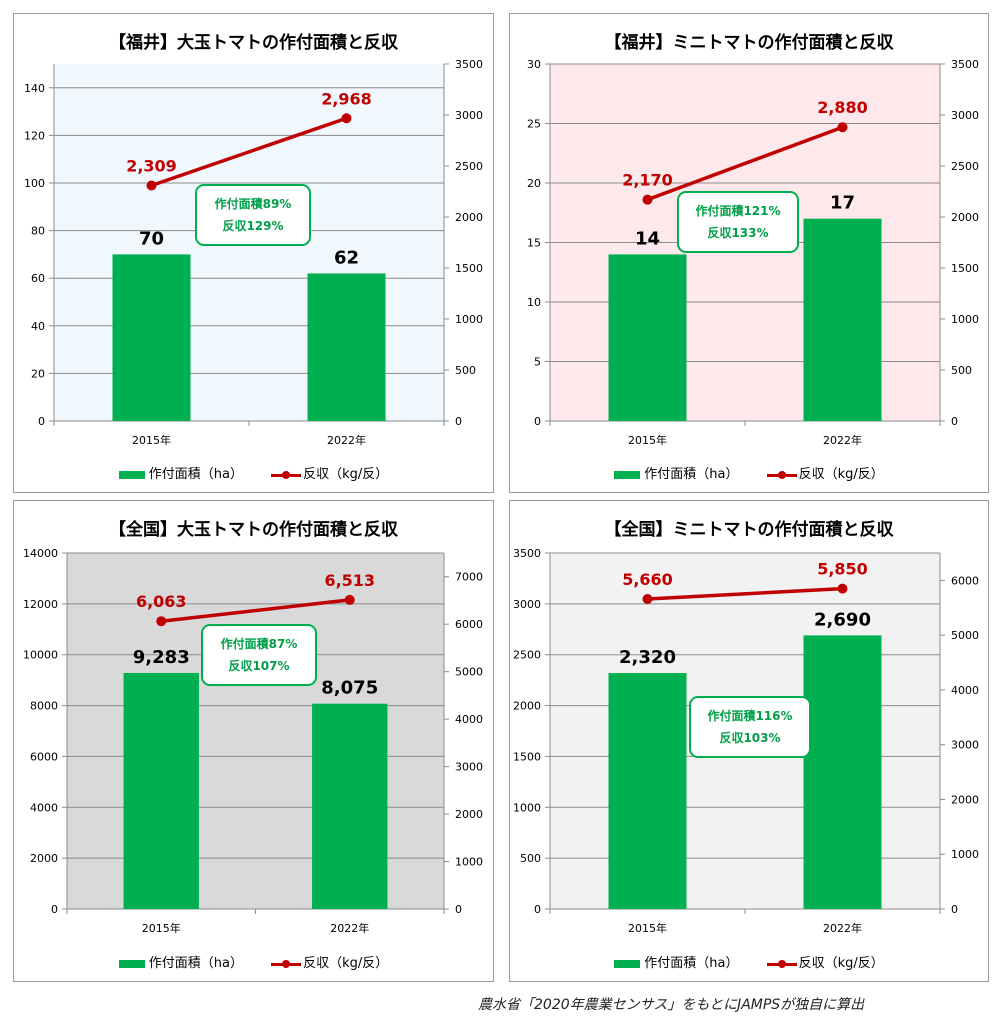 The width and height of the screenshot is (1002, 1028). I want to click on left-axis-tick-label: 500, so click(530, 858).